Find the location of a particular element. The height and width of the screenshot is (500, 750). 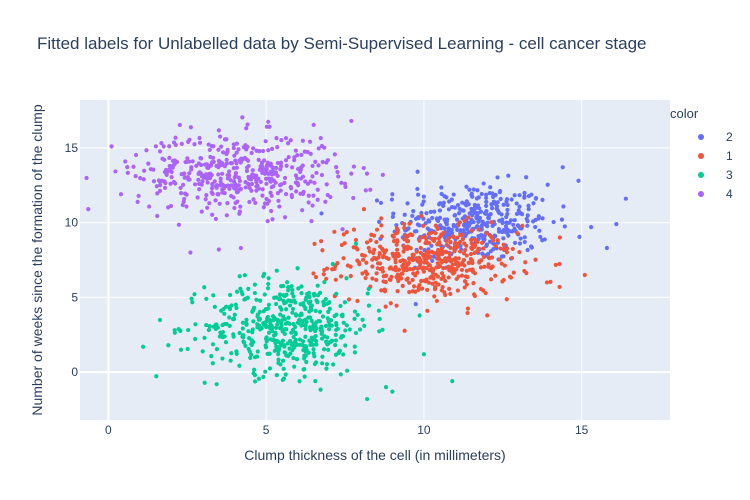

legend-item-4: 4 is located at coordinates (709, 193).